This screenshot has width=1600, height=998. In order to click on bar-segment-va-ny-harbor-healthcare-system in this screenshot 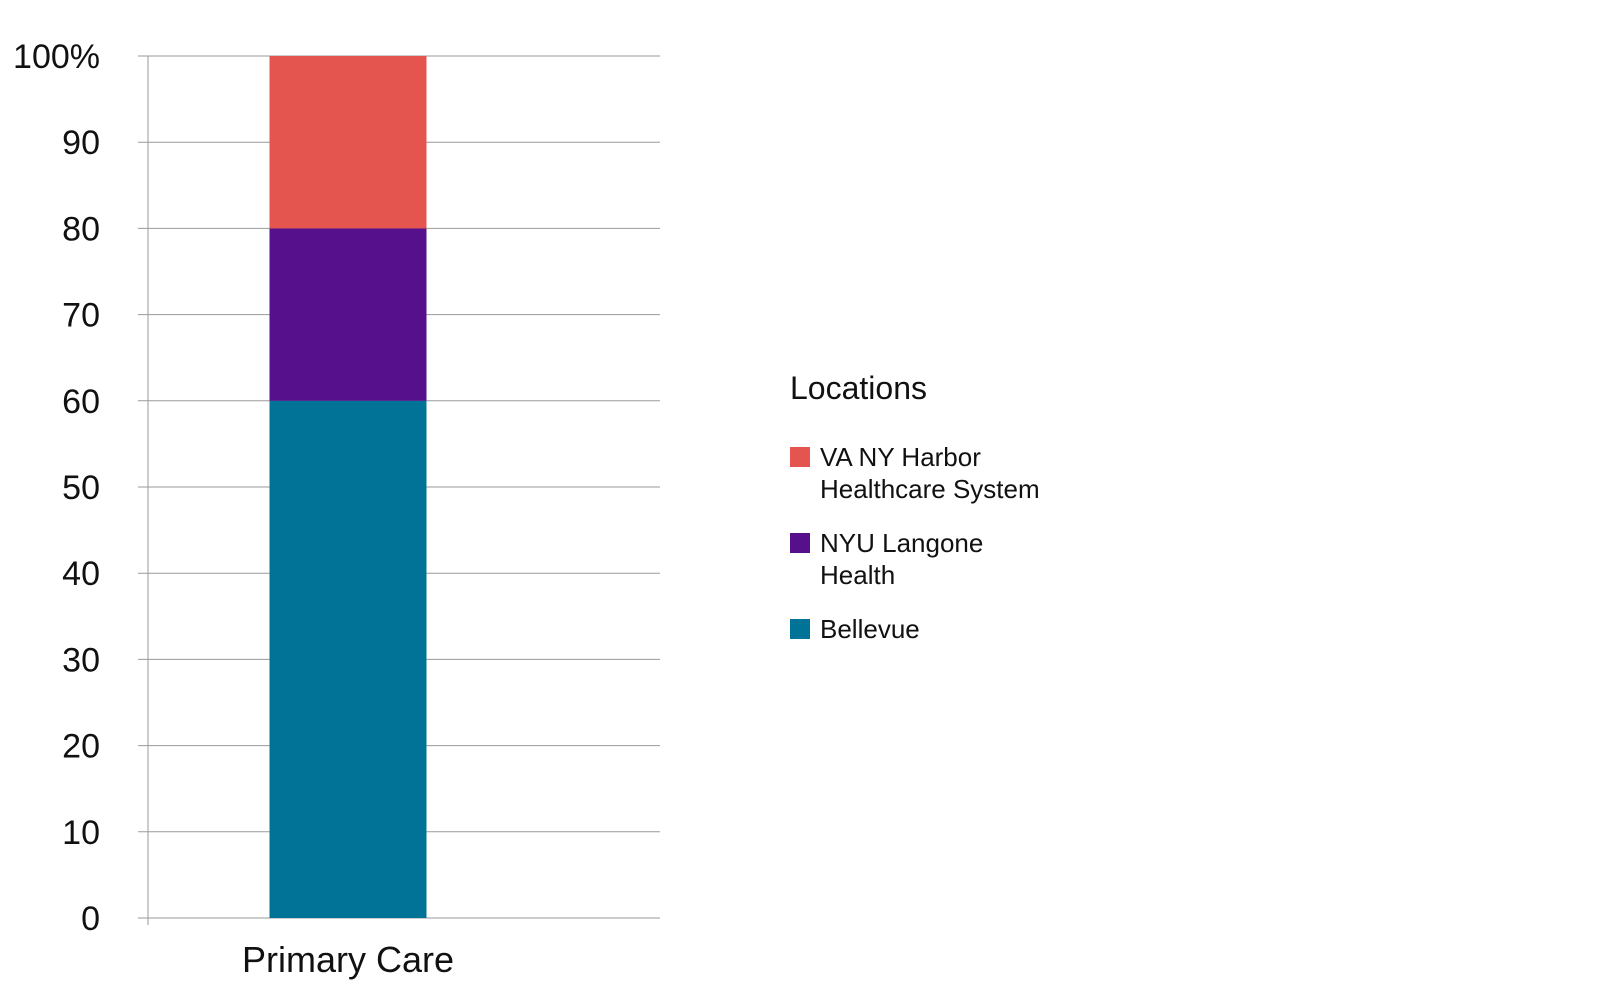, I will do `click(348, 142)`.